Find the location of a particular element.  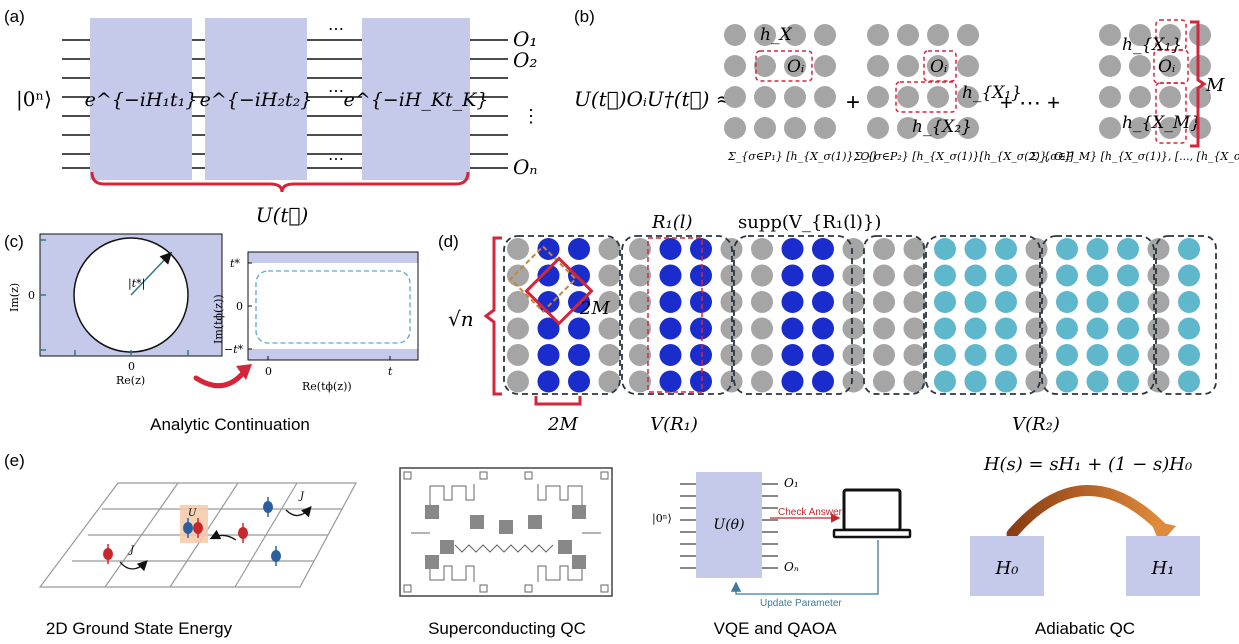

partition-boxes is located at coordinates (860, 315).